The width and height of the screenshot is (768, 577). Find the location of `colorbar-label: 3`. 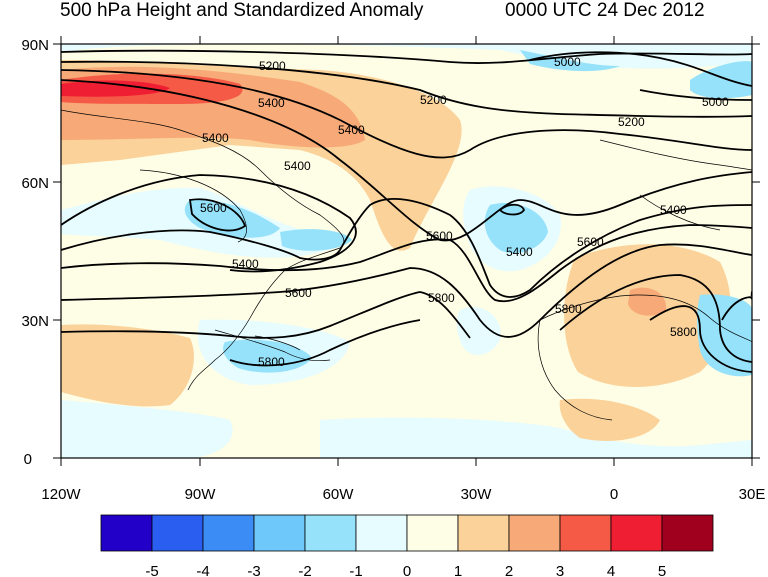

colorbar-label: 3 is located at coordinates (560, 570).